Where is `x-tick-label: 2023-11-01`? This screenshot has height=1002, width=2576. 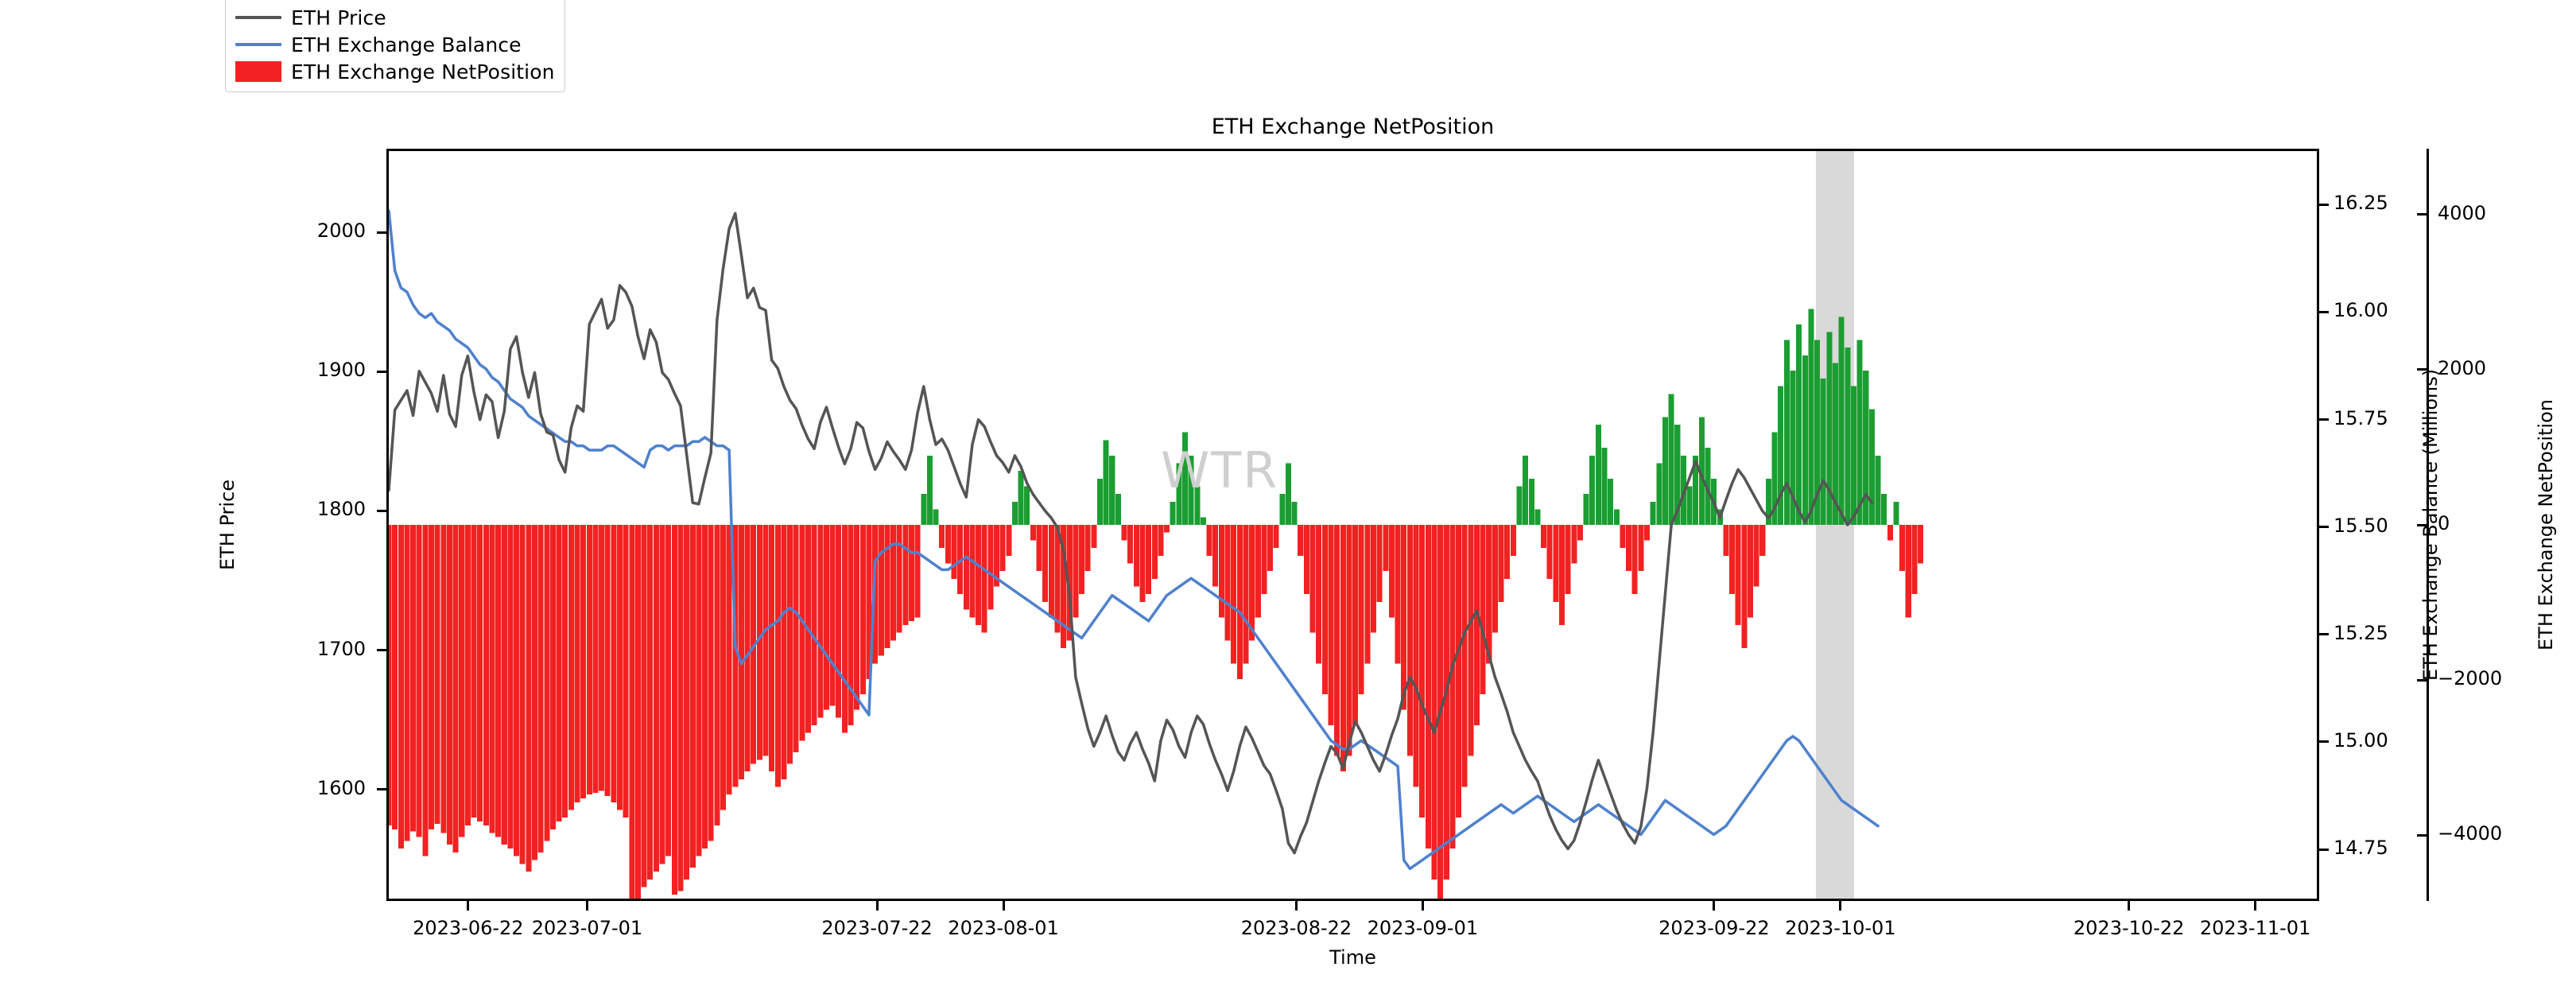 x-tick-label: 2023-11-01 is located at coordinates (2255, 928).